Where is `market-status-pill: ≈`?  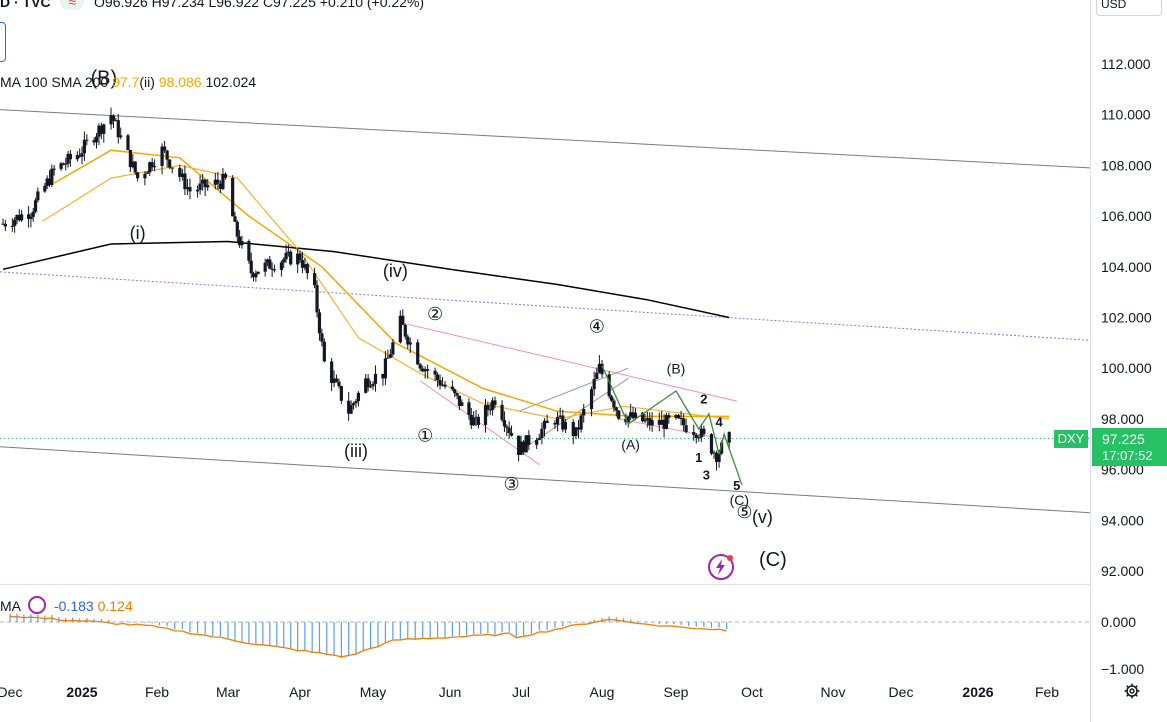
market-status-pill: ≈ is located at coordinates (72, 5).